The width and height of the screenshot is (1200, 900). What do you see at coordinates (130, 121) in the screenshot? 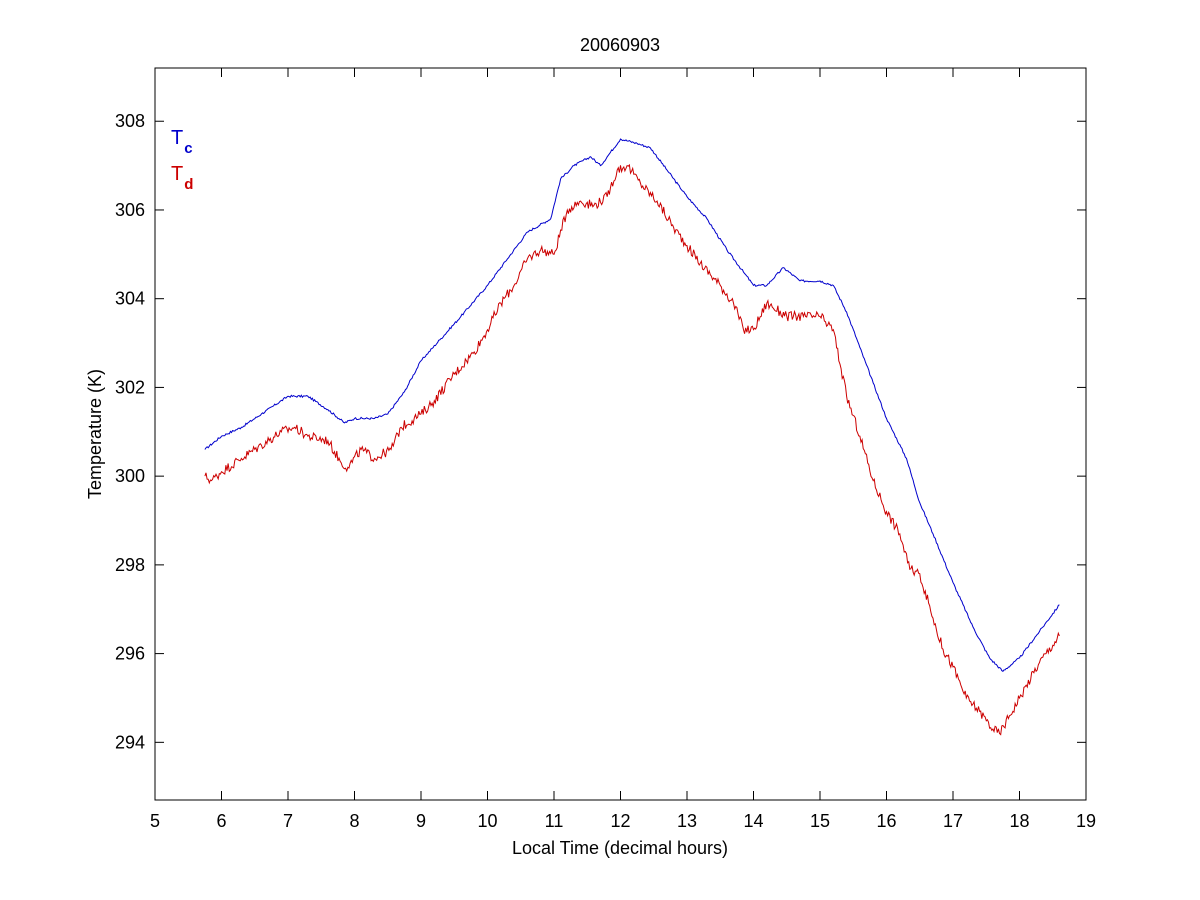
I see `y-tick-label: 308` at bounding box center [130, 121].